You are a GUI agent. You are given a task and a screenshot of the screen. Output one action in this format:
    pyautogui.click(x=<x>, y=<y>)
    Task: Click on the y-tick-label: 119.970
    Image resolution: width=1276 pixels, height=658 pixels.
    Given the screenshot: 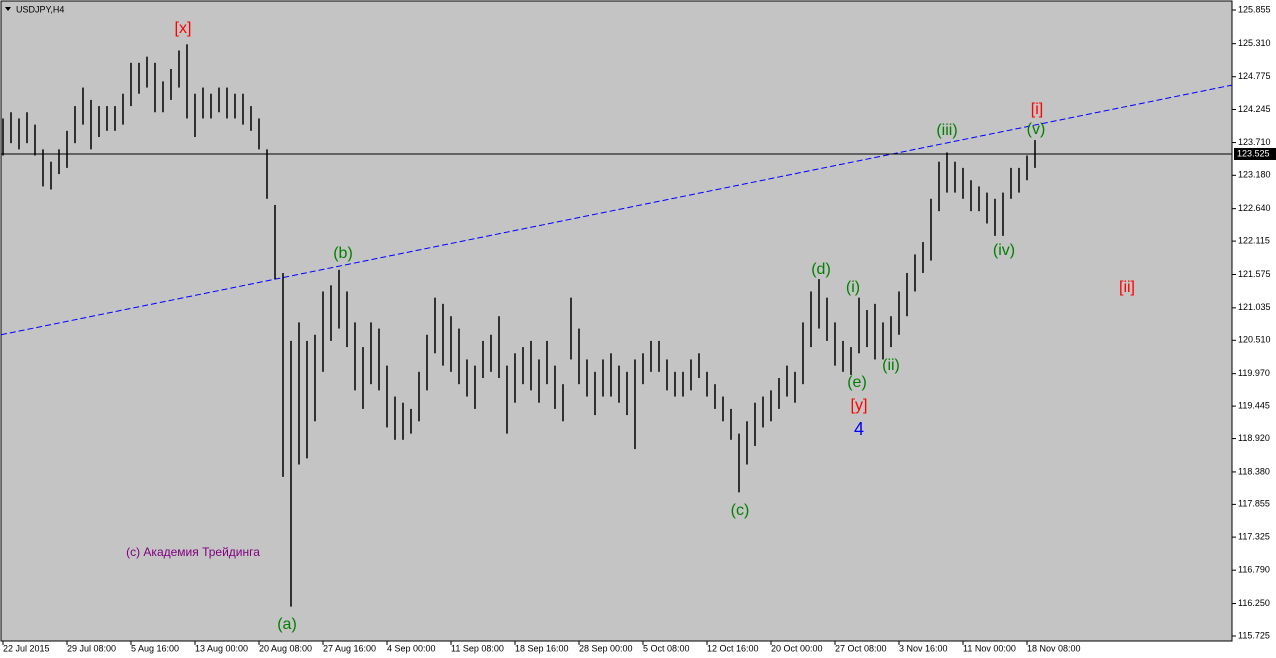 What is the action you would take?
    pyautogui.click(x=1254, y=373)
    